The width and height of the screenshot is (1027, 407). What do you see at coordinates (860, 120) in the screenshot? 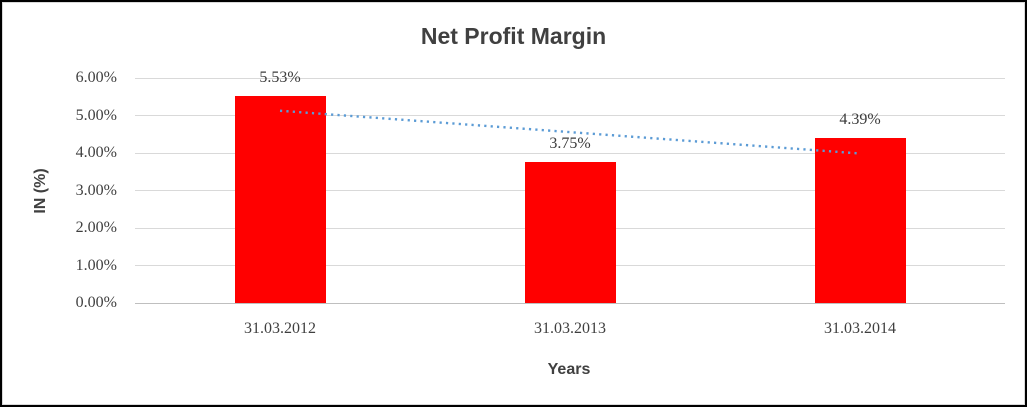
I see `bar-value-label: 4.39%` at bounding box center [860, 120].